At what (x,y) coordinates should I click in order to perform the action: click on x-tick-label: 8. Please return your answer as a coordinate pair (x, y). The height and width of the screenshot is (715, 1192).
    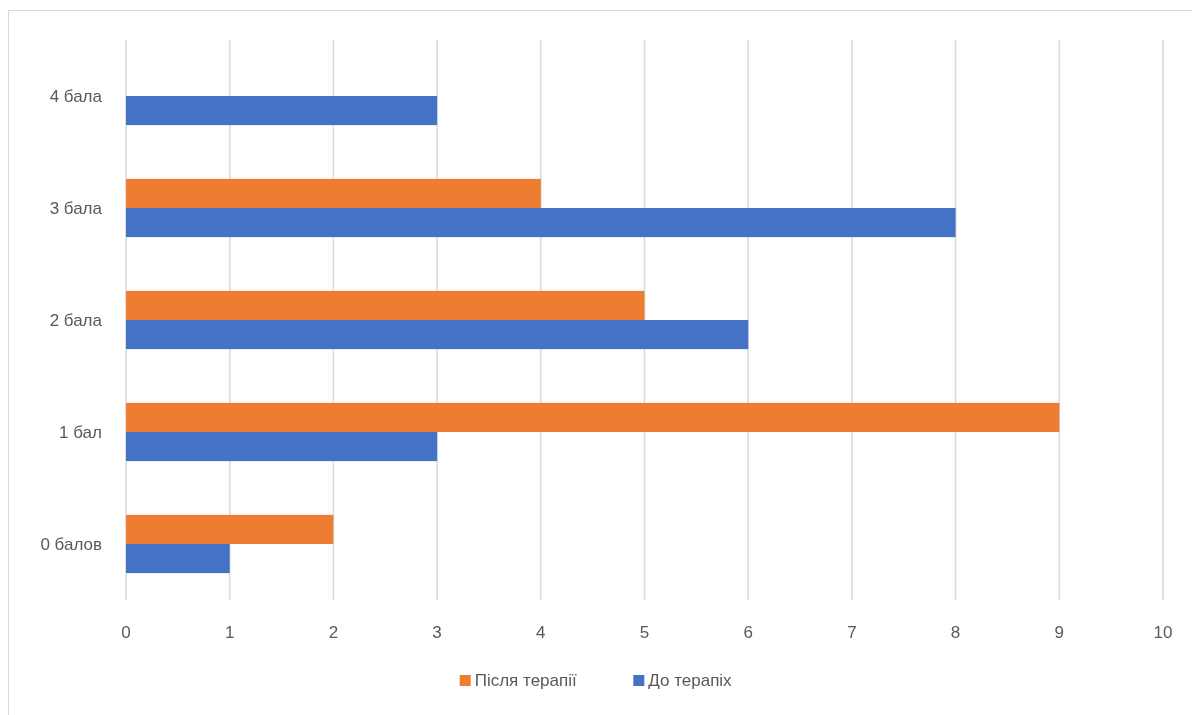
    Looking at the image, I should click on (955, 632).